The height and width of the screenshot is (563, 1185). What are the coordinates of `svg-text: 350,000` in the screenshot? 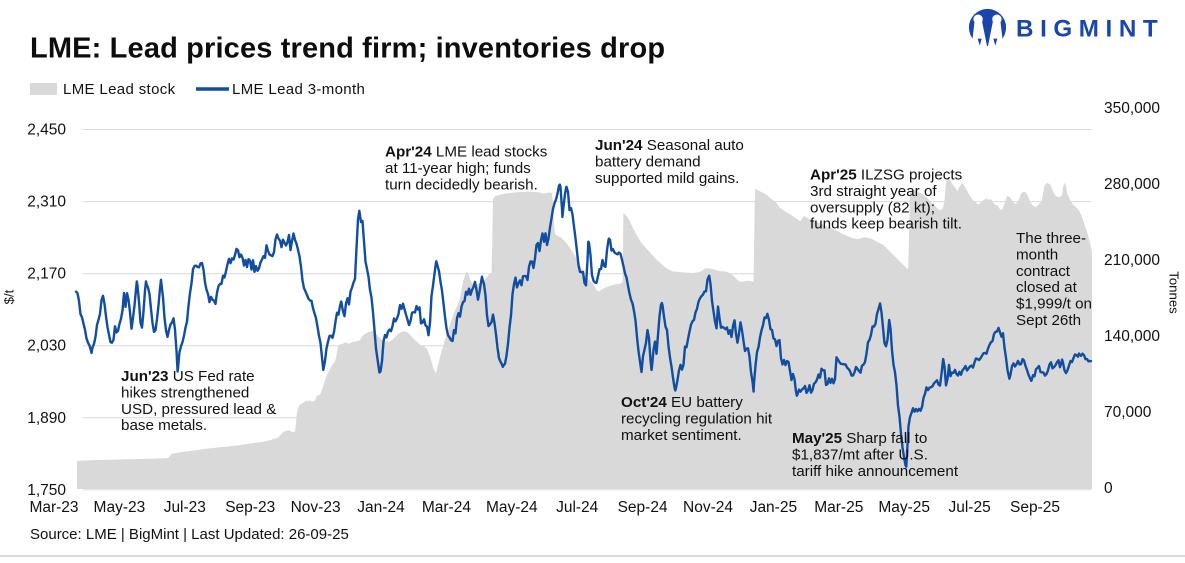 It's located at (1132, 108).